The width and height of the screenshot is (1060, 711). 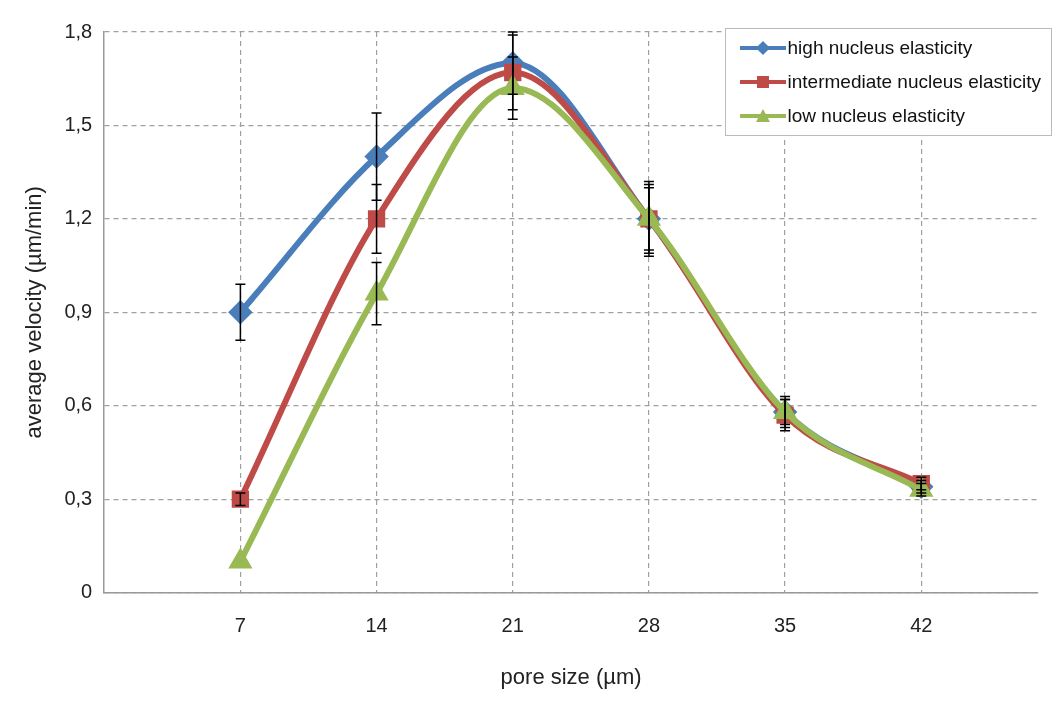 I want to click on x-tick-label: 7, so click(x=240, y=625).